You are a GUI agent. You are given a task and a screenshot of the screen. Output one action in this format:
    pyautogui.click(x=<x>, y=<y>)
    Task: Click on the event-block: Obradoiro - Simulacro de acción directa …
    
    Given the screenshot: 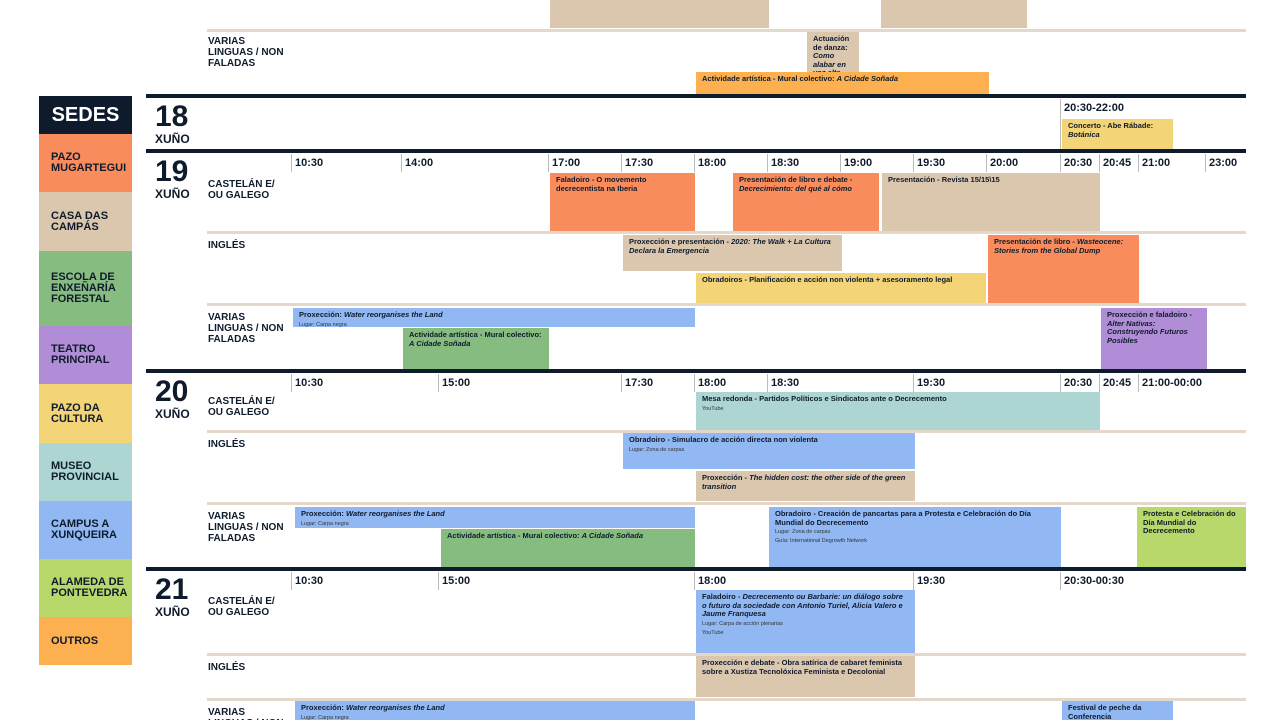 What is the action you would take?
    pyautogui.click(x=769, y=451)
    